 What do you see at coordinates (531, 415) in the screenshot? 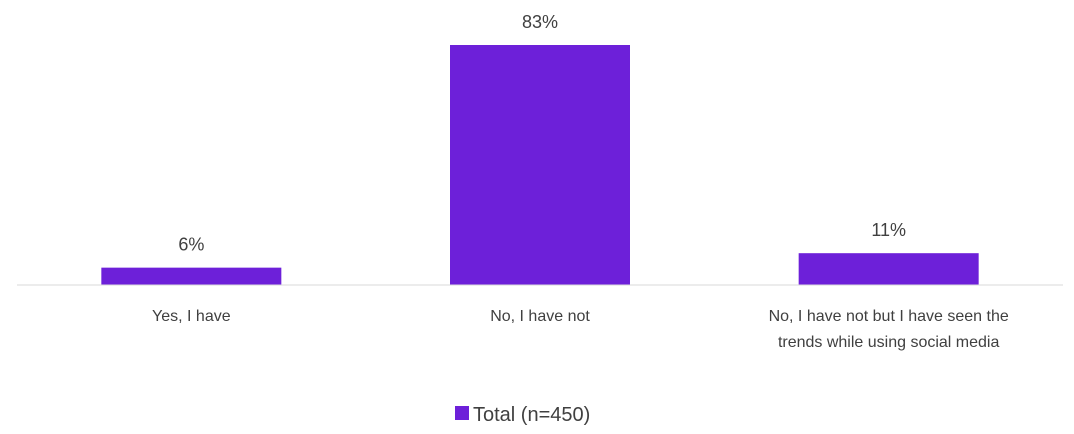
I see `legend-label: Total (n=450)` at bounding box center [531, 415].